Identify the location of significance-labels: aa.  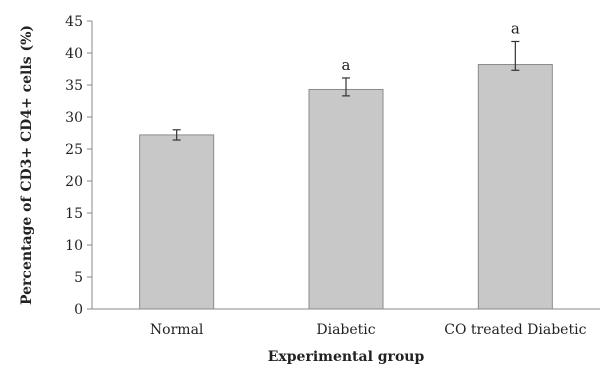
(431, 46).